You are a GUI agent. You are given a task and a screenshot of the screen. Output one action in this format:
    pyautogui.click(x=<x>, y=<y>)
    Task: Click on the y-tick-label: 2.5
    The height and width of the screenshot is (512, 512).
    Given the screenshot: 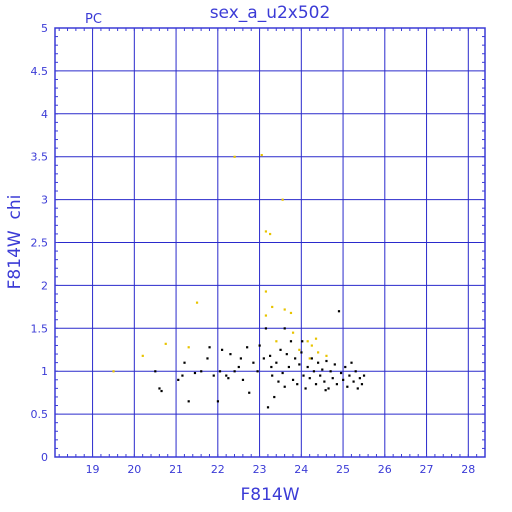 What is the action you would take?
    pyautogui.click(x=40, y=243)
    